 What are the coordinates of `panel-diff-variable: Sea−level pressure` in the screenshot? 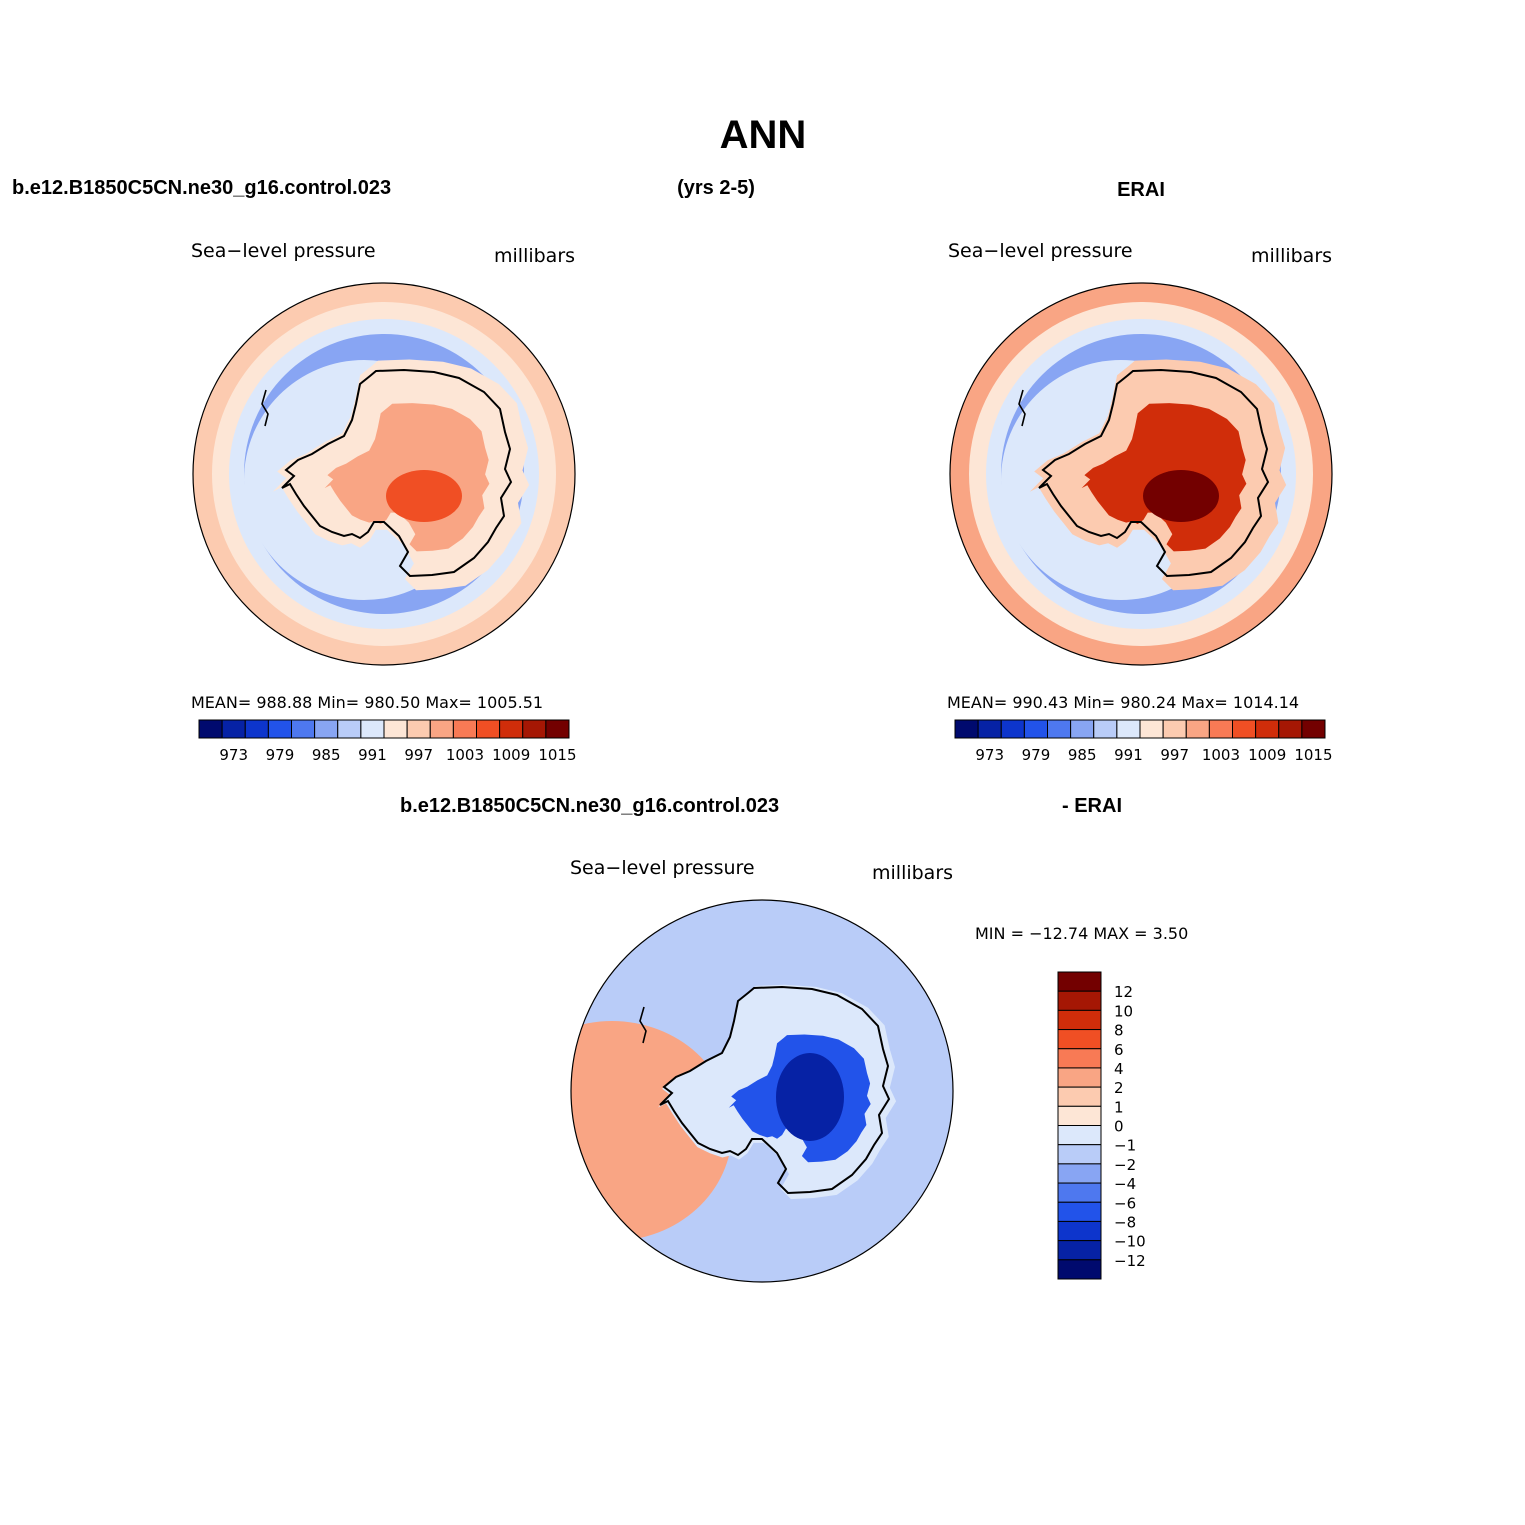 It's located at (662, 868).